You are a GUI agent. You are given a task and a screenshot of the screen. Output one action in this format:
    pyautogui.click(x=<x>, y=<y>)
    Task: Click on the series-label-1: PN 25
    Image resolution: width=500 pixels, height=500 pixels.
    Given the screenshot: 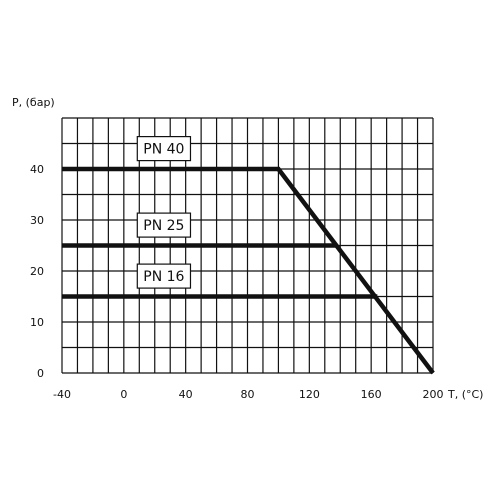 What is the action you would take?
    pyautogui.click(x=164, y=225)
    